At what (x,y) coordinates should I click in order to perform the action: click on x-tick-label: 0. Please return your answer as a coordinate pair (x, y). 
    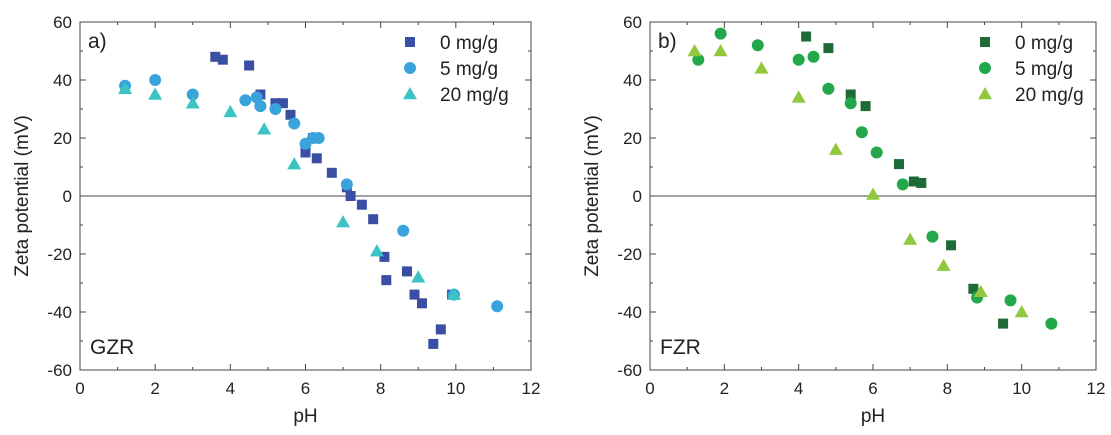
    Looking at the image, I should click on (79, 388).